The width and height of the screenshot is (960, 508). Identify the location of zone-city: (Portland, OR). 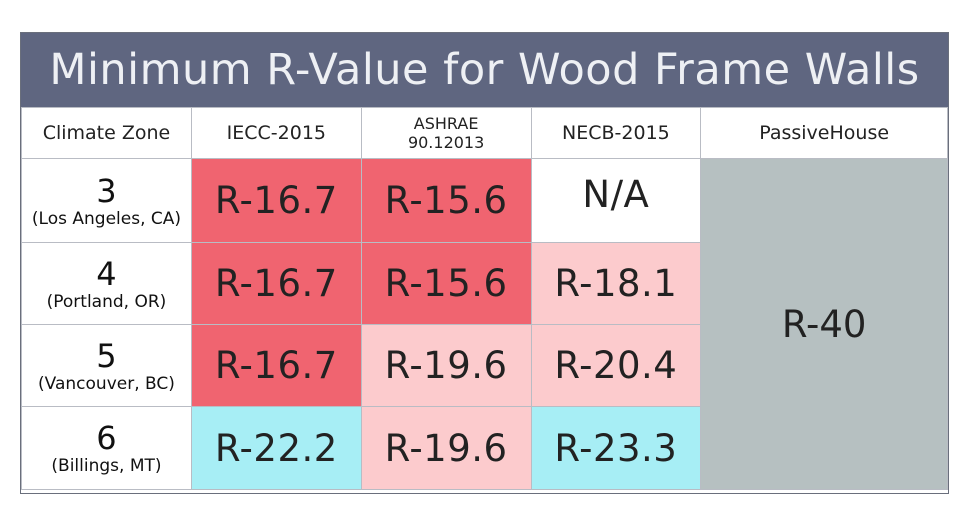
(106, 301).